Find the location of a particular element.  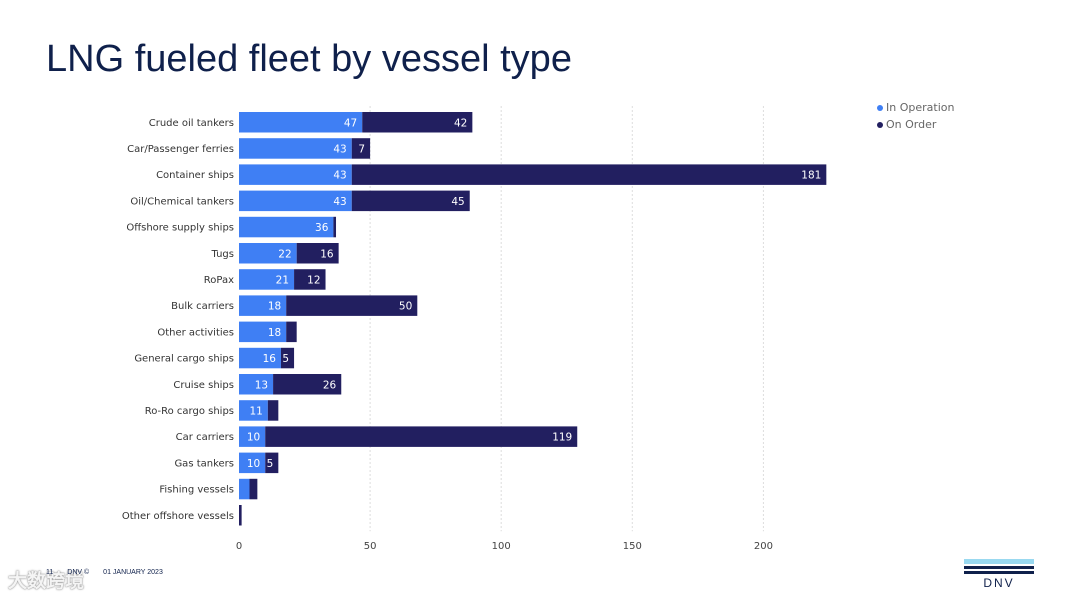

x-tick-label: 200 is located at coordinates (763, 546).